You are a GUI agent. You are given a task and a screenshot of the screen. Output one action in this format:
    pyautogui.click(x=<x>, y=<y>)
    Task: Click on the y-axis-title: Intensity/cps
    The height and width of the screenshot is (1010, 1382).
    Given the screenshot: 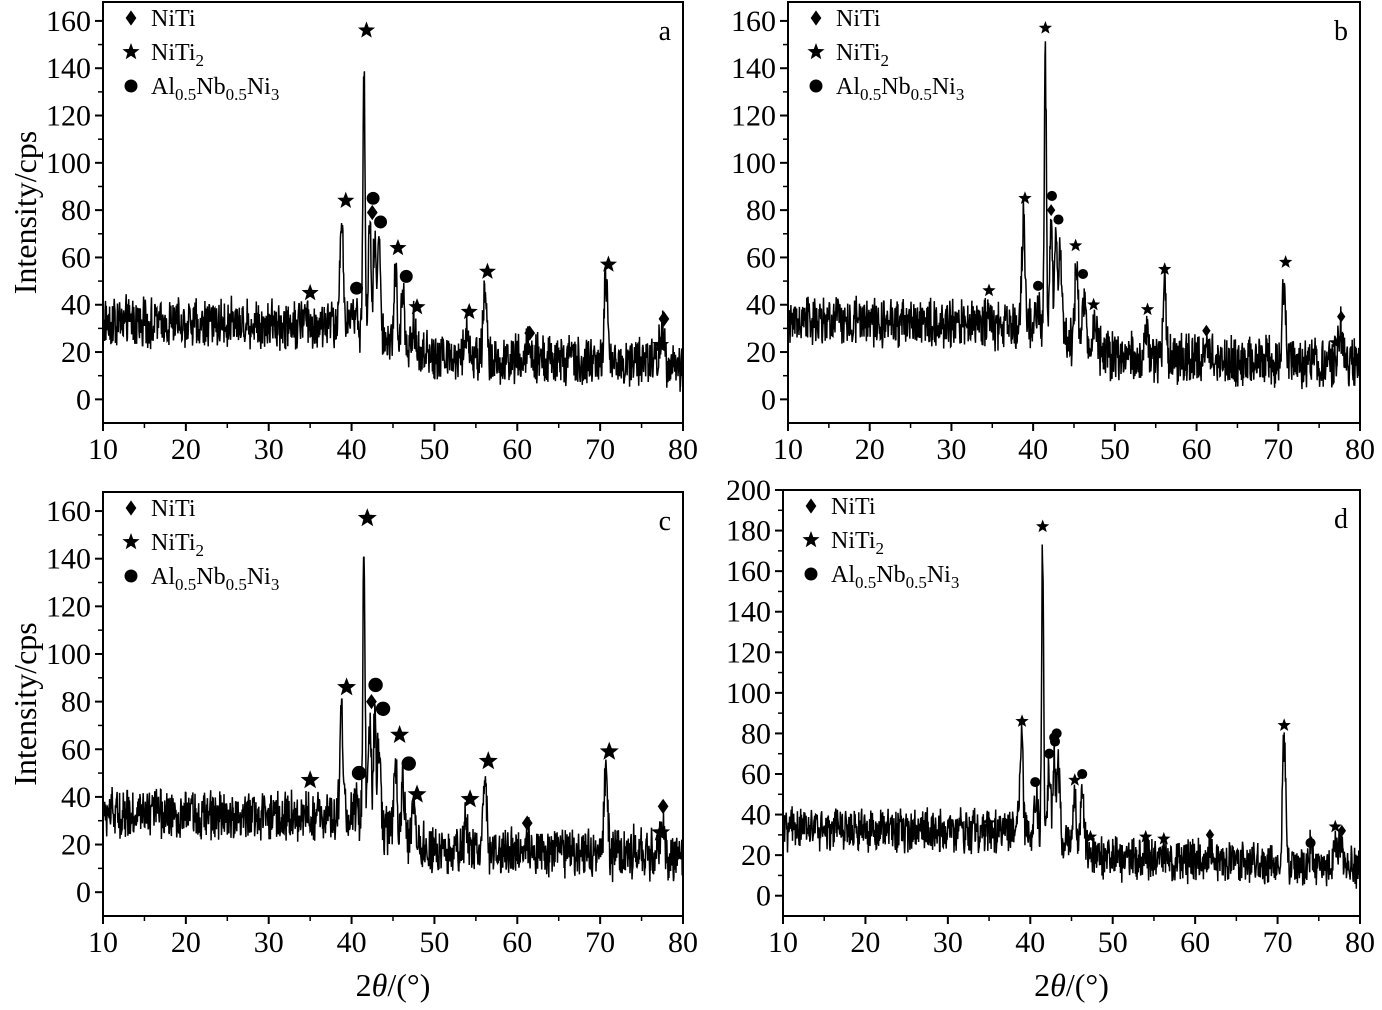 What is the action you would take?
    pyautogui.click(x=25, y=213)
    